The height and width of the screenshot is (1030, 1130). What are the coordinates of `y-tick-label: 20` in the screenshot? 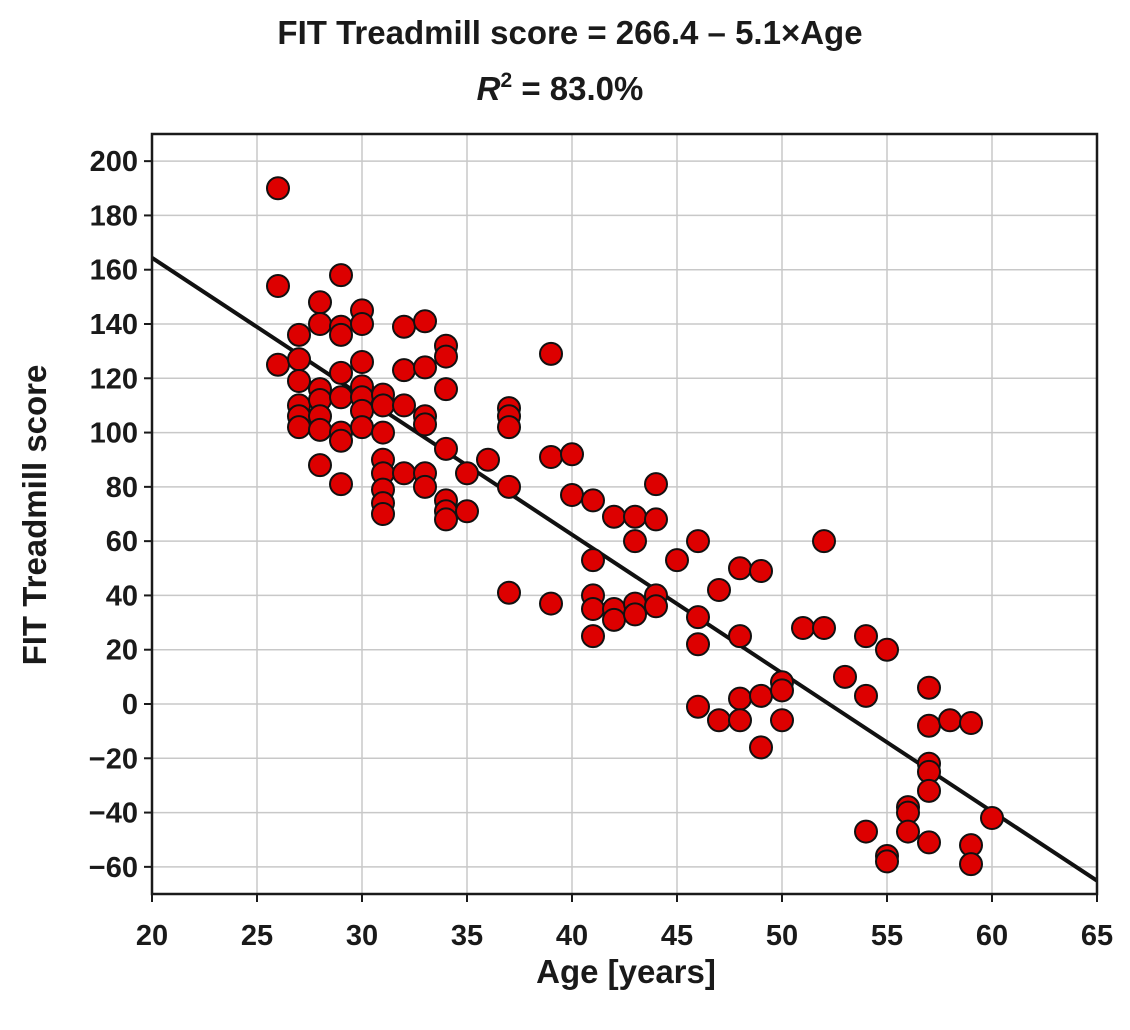 It's located at (122, 651).